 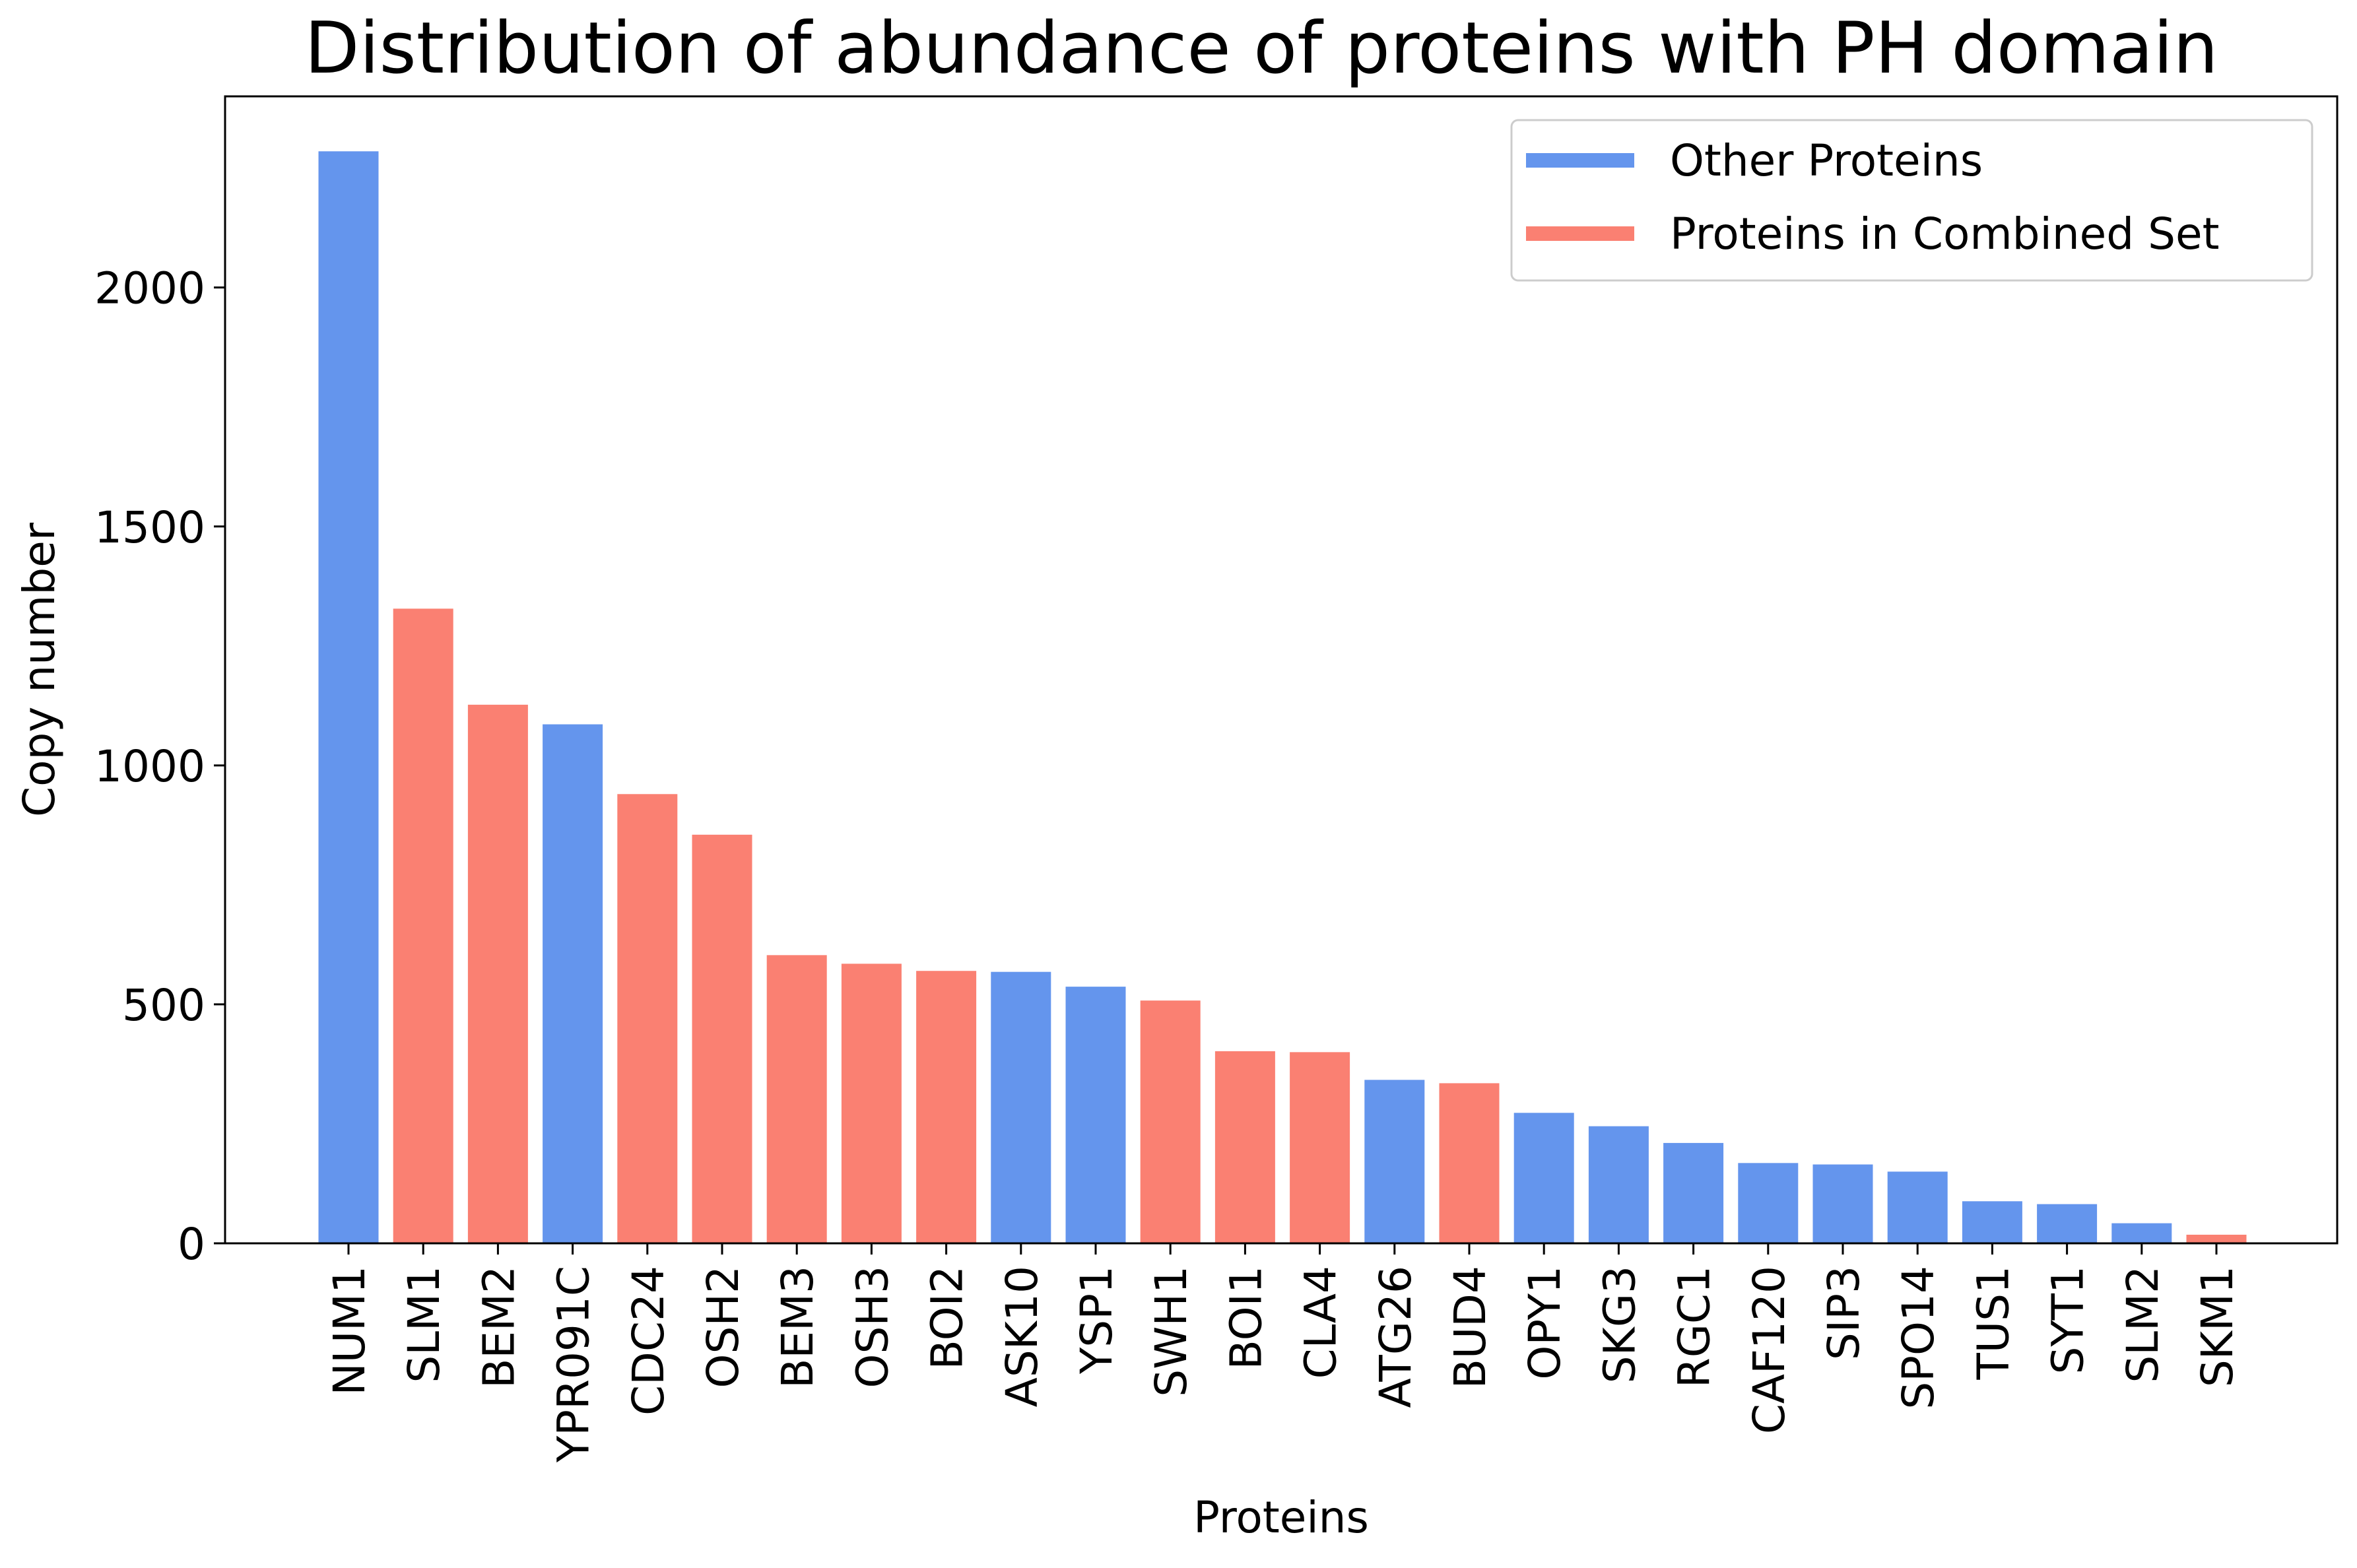 What do you see at coordinates (191, 1244) in the screenshot?
I see `y-tick-label-0: 0` at bounding box center [191, 1244].